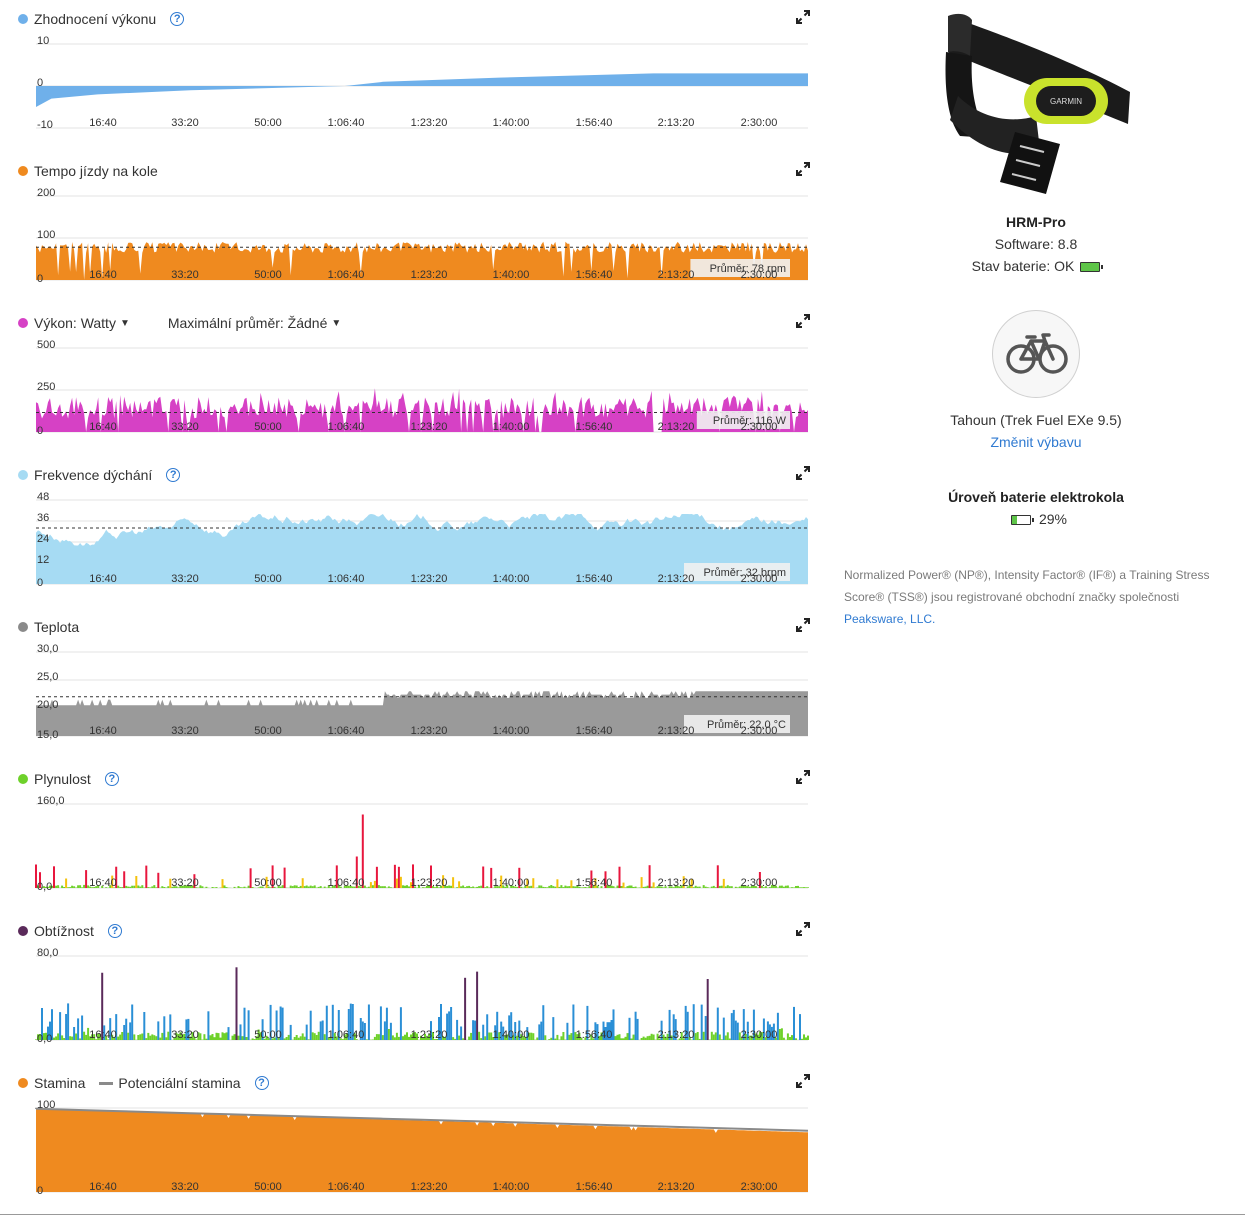 Image resolution: width=1245 pixels, height=1216 pixels. I want to click on chart-title: Výkon: Watty, so click(75, 323).